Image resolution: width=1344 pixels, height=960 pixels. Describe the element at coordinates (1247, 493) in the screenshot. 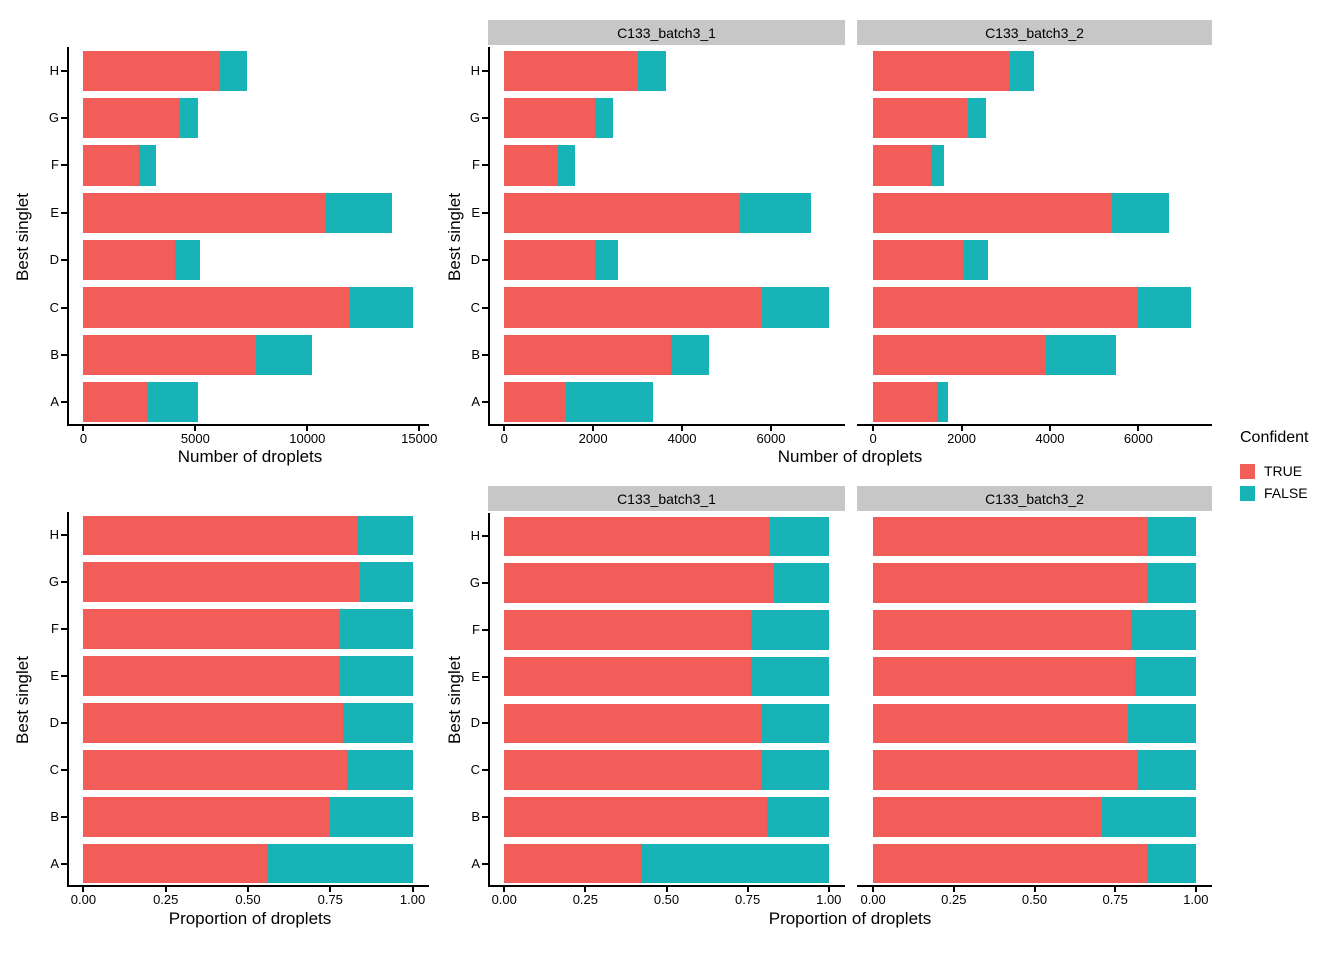

I see `legend-swatch-false-icon` at that location.